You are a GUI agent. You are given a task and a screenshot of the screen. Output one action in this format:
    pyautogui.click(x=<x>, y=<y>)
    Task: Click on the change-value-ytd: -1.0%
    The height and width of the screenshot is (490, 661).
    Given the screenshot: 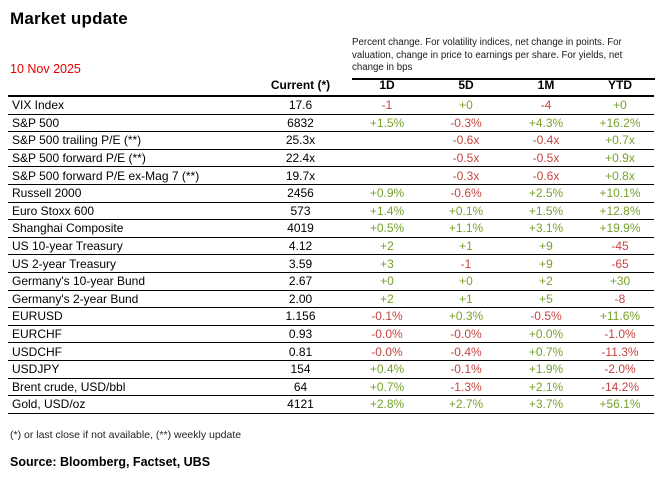 What is the action you would take?
    pyautogui.click(x=620, y=334)
    